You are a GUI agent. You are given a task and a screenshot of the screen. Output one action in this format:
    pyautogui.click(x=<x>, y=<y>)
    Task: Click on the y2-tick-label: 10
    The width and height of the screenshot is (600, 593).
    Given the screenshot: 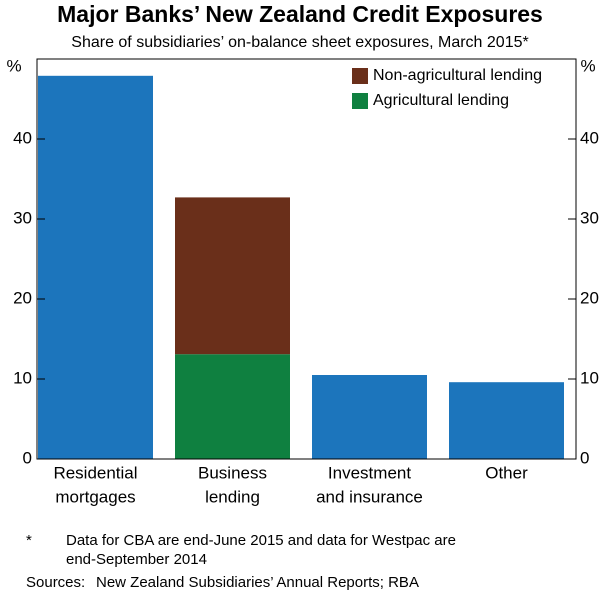 What is the action you would take?
    pyautogui.click(x=589, y=377)
    